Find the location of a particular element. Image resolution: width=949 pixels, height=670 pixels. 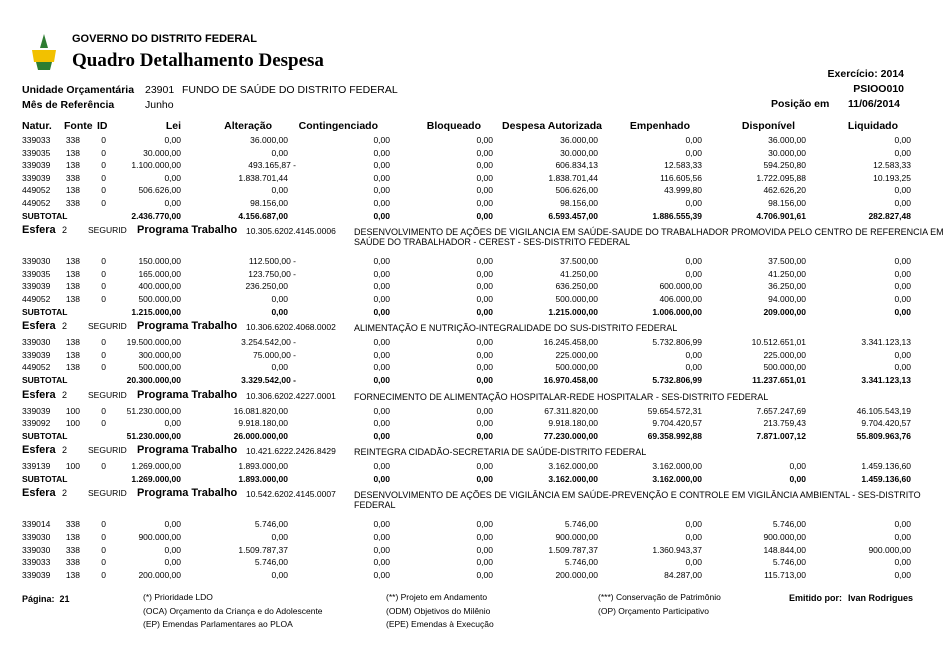

amount: 1.893.000,00 is located at coordinates (263, 466).